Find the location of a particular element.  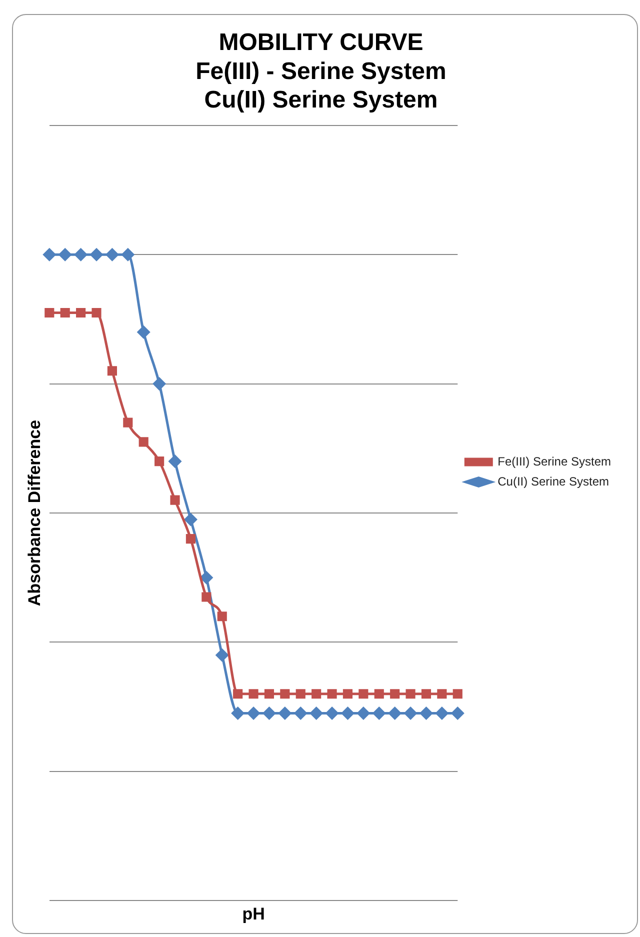

chart-title: MOBILITY CURVE Fe(III) - Serine System Cu(II) Serine System is located at coordinates (321, 71).